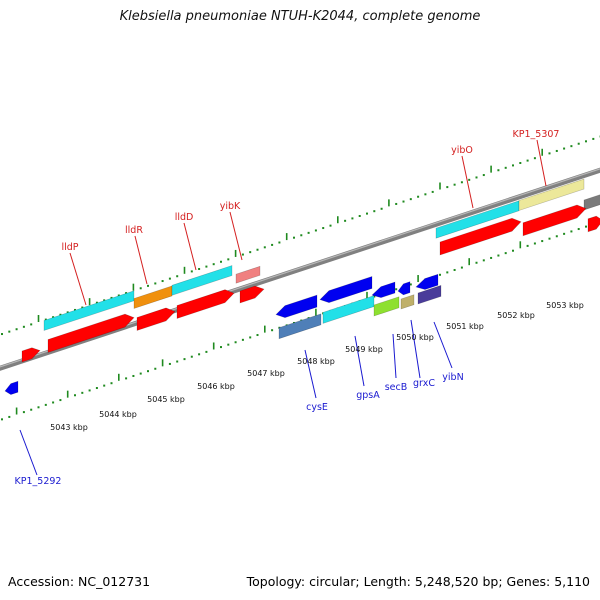 The image size is (600, 600). Describe the element at coordinates (465, 326) in the screenshot. I see `scale-label: 5051 kbp` at that location.